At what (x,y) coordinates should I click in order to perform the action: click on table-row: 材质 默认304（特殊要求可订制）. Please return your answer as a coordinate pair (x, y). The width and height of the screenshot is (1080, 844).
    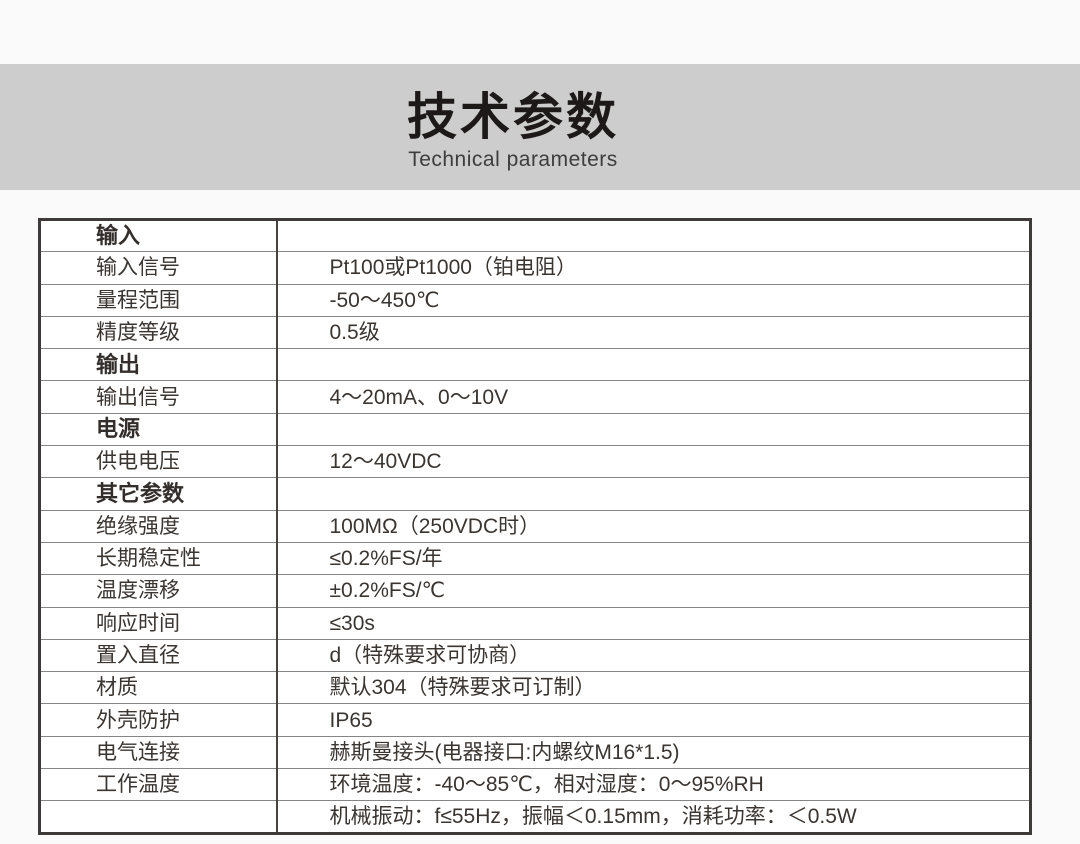
    Looking at the image, I should click on (535, 687).